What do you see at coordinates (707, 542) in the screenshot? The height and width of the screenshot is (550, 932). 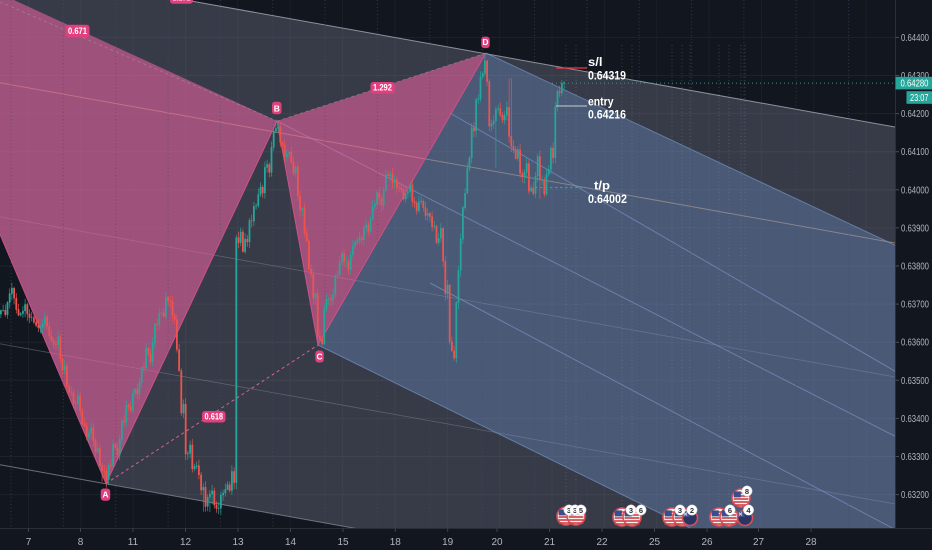 I see `svg-text: 26` at bounding box center [707, 542].